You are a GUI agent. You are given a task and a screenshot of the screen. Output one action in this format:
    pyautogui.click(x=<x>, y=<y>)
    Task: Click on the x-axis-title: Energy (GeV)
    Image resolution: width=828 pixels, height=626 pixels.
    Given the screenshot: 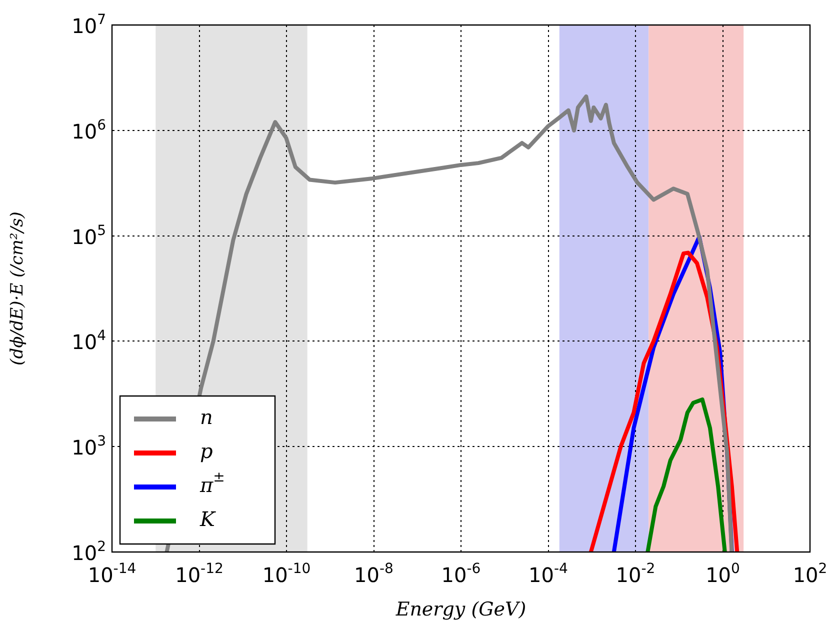 What is the action you would take?
    pyautogui.click(x=460, y=609)
    